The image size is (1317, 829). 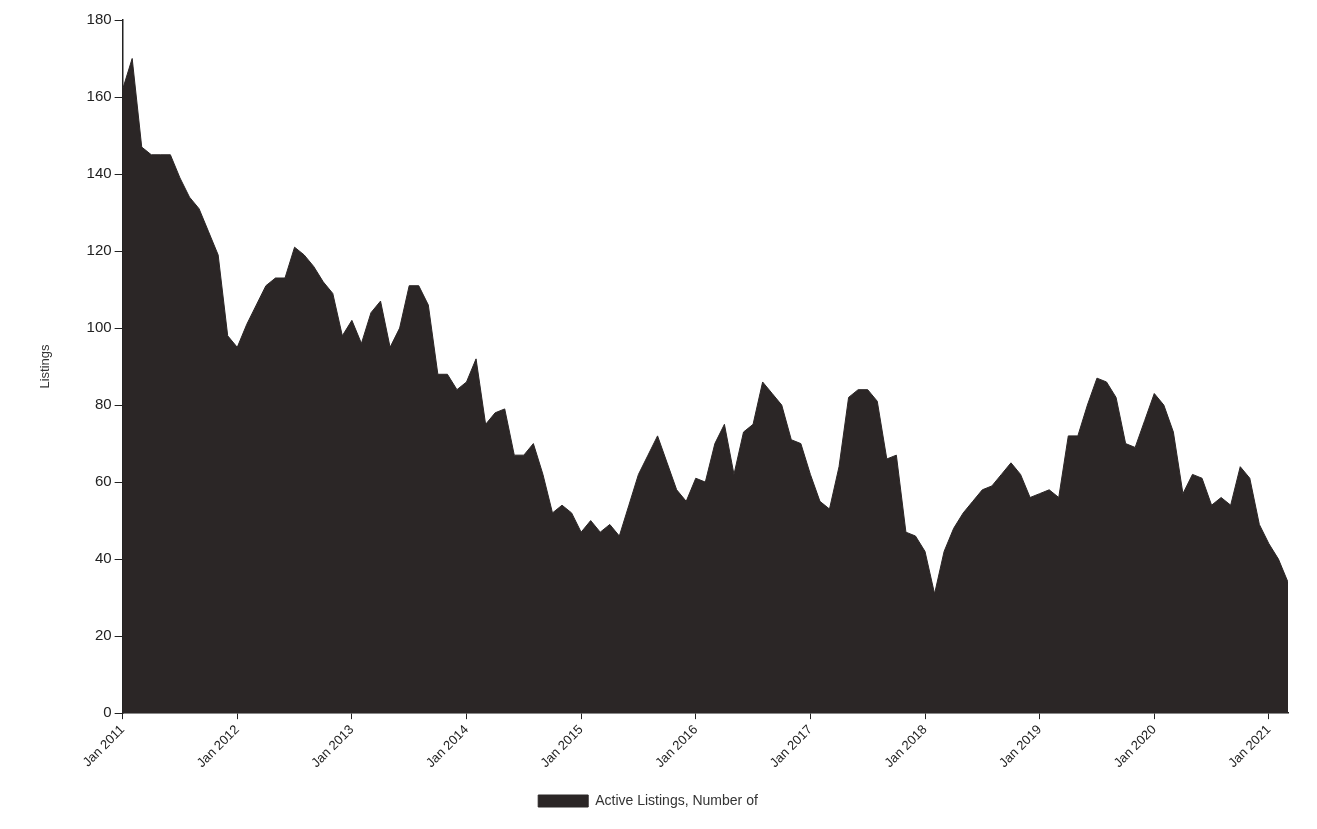 What do you see at coordinates (103, 635) in the screenshot?
I see `y-tick-label: 20` at bounding box center [103, 635].